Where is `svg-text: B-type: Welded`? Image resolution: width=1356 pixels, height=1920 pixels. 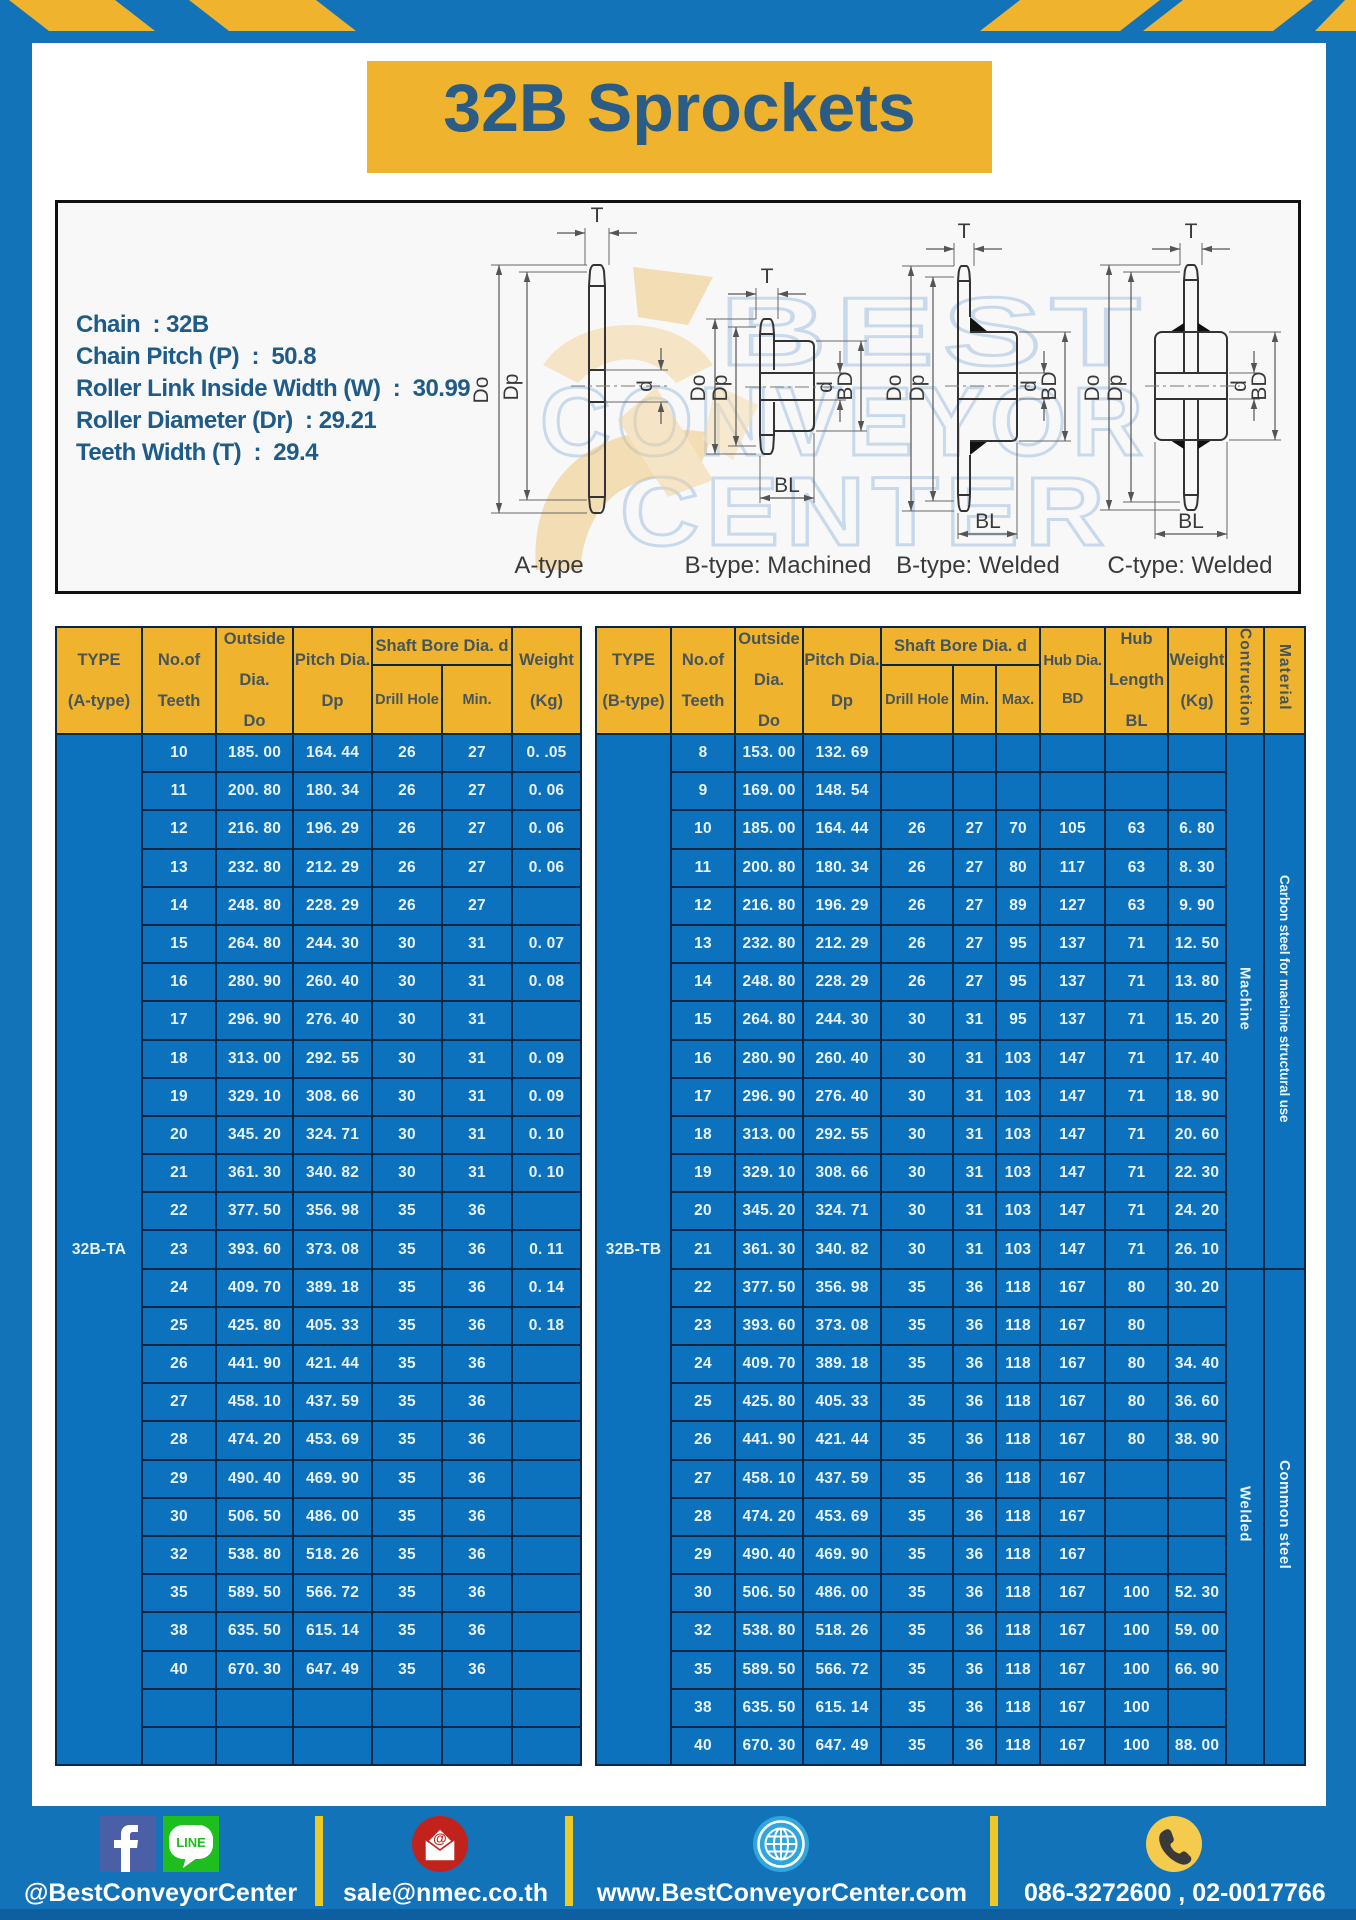 svg-text: B-type: Welded is located at coordinates (978, 565).